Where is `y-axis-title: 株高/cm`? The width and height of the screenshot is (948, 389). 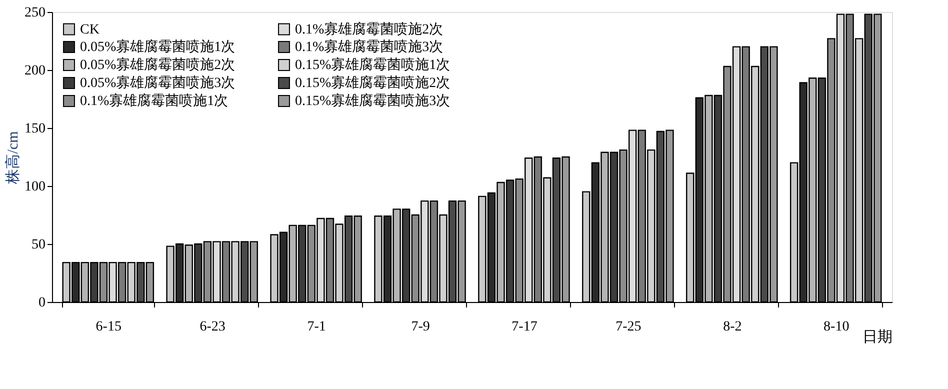
y-axis-title: 株高/cm is located at coordinates (13, 157).